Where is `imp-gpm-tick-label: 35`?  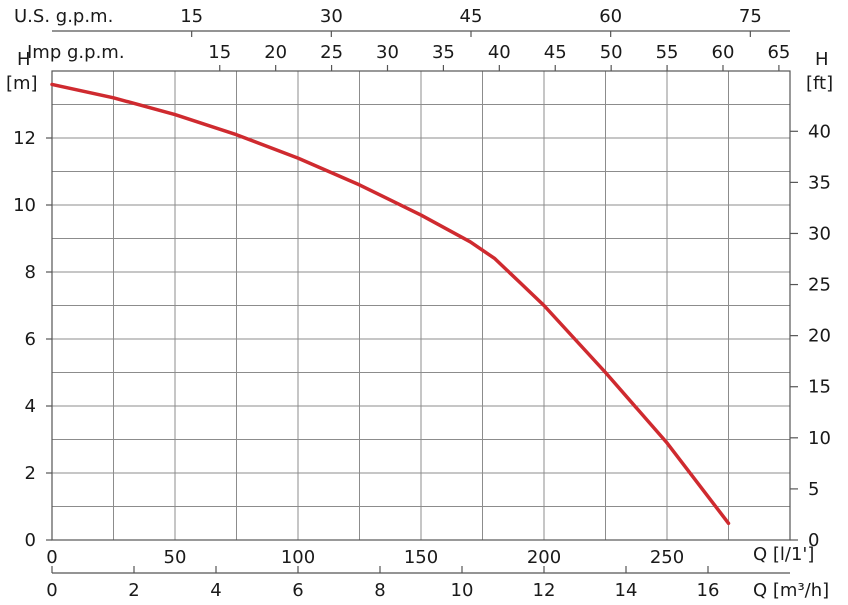
imp-gpm-tick-label: 35 is located at coordinates (443, 52).